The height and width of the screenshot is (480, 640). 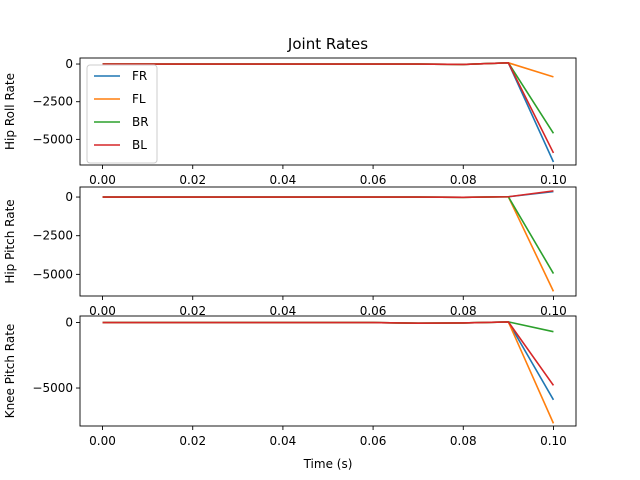 What do you see at coordinates (139, 145) in the screenshot?
I see `legend-label-bl: BL` at bounding box center [139, 145].